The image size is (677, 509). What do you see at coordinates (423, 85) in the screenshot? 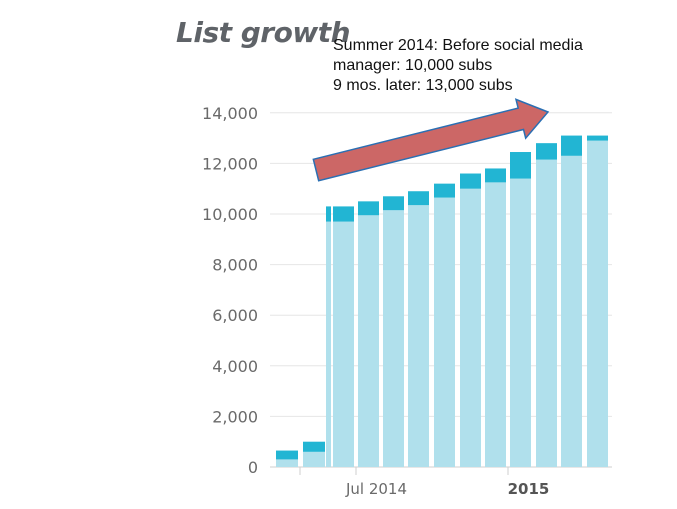
I see `annotation-line-3: 9 mos. later: 13,000 subs` at bounding box center [423, 85].